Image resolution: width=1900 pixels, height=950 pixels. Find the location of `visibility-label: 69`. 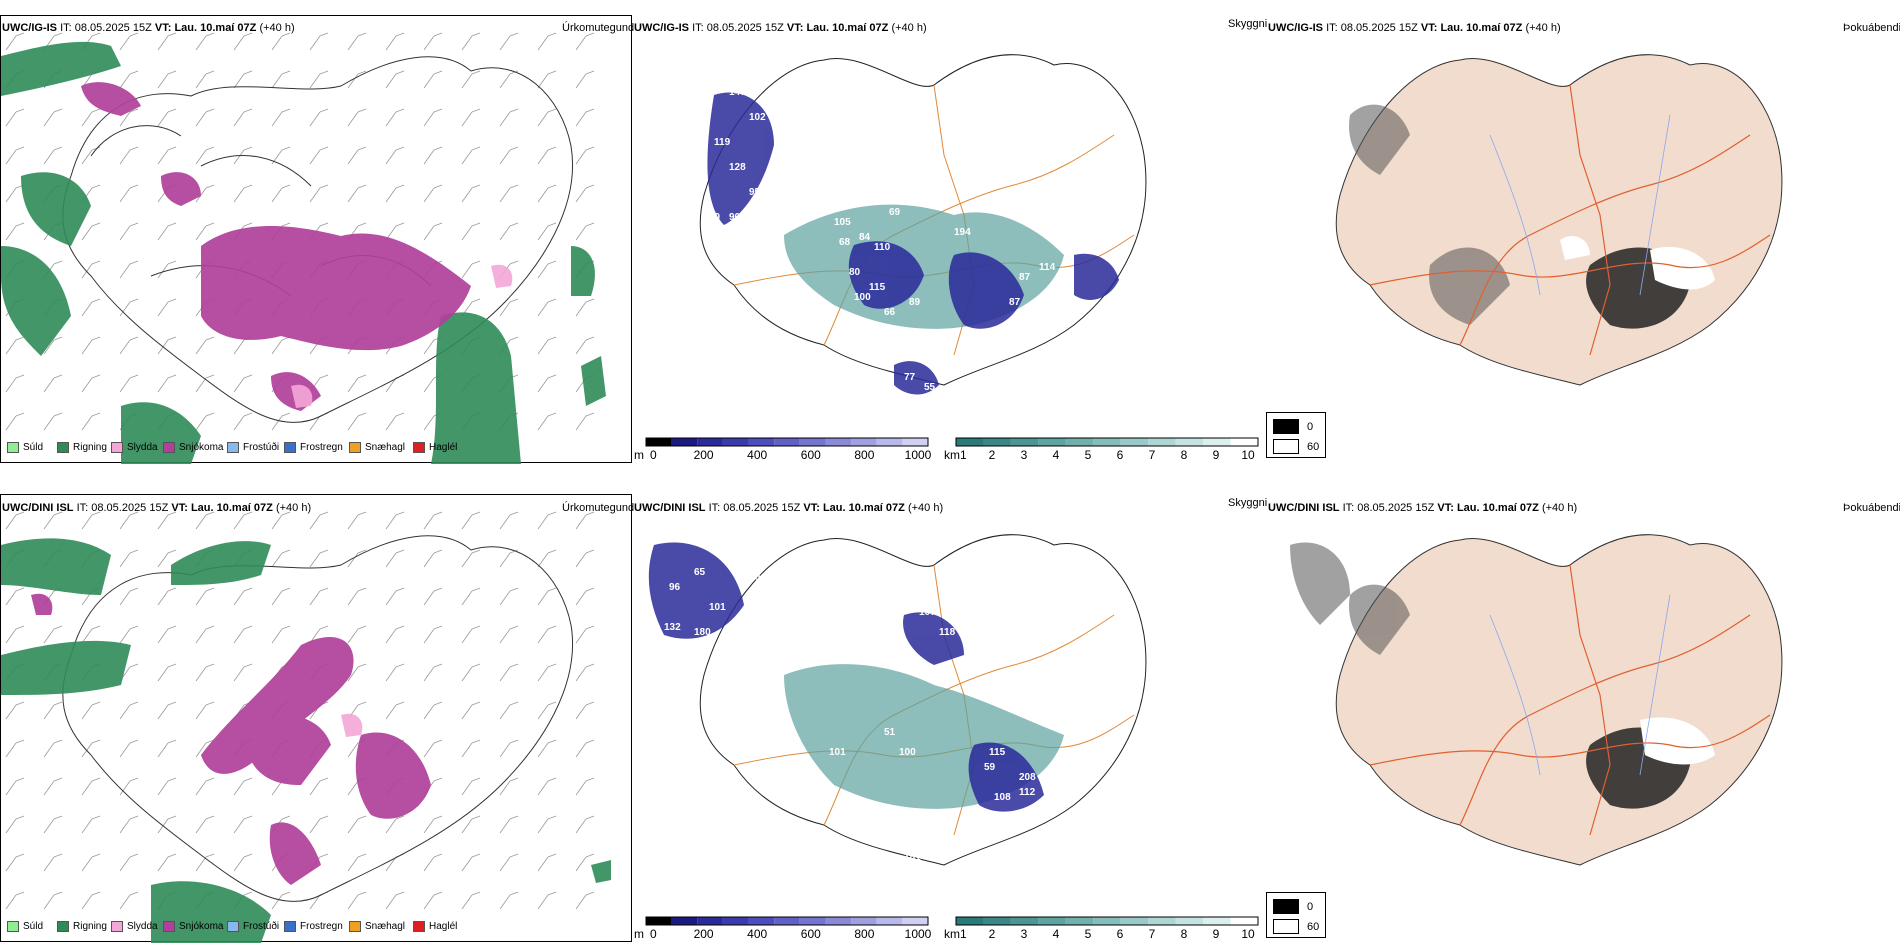

visibility-label: 69 is located at coordinates (895, 212).